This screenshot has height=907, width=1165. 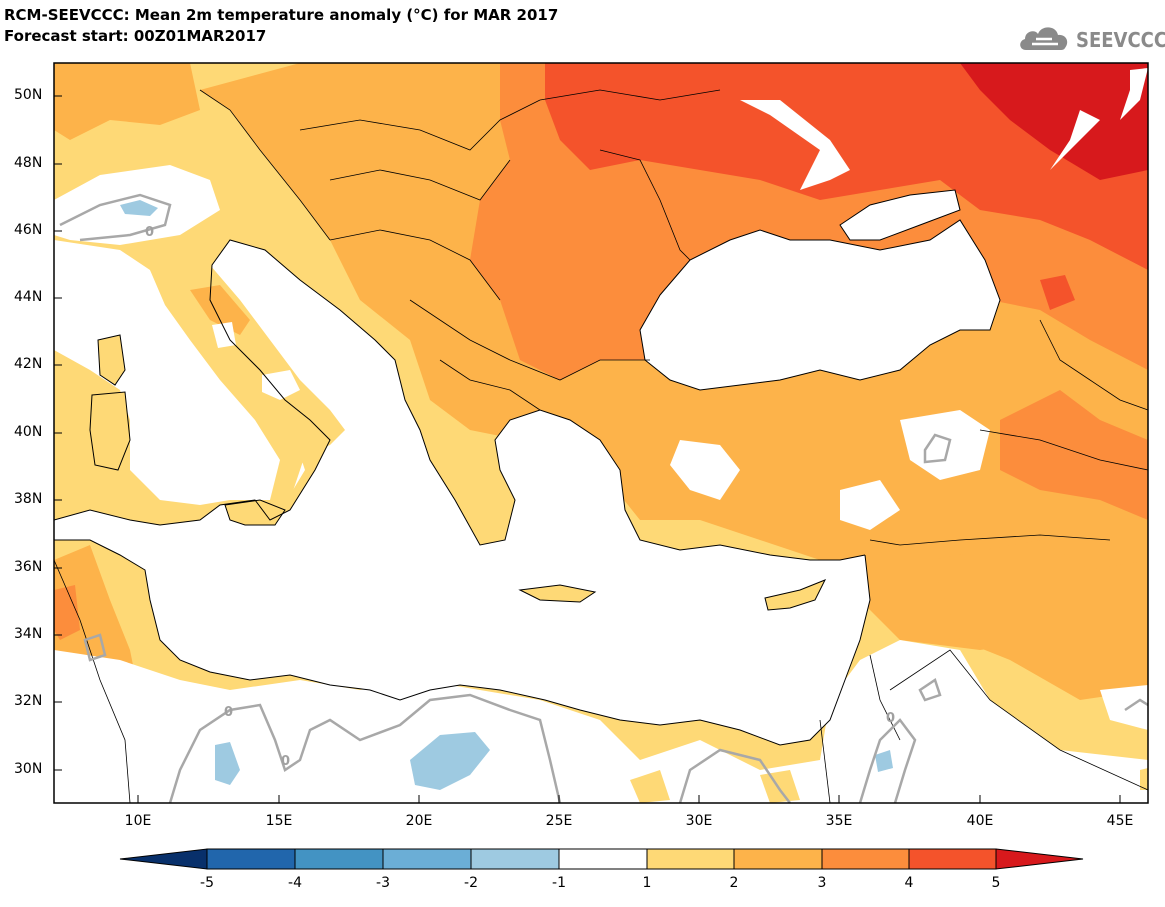 I want to click on lon-label: 15E, so click(x=279, y=821).